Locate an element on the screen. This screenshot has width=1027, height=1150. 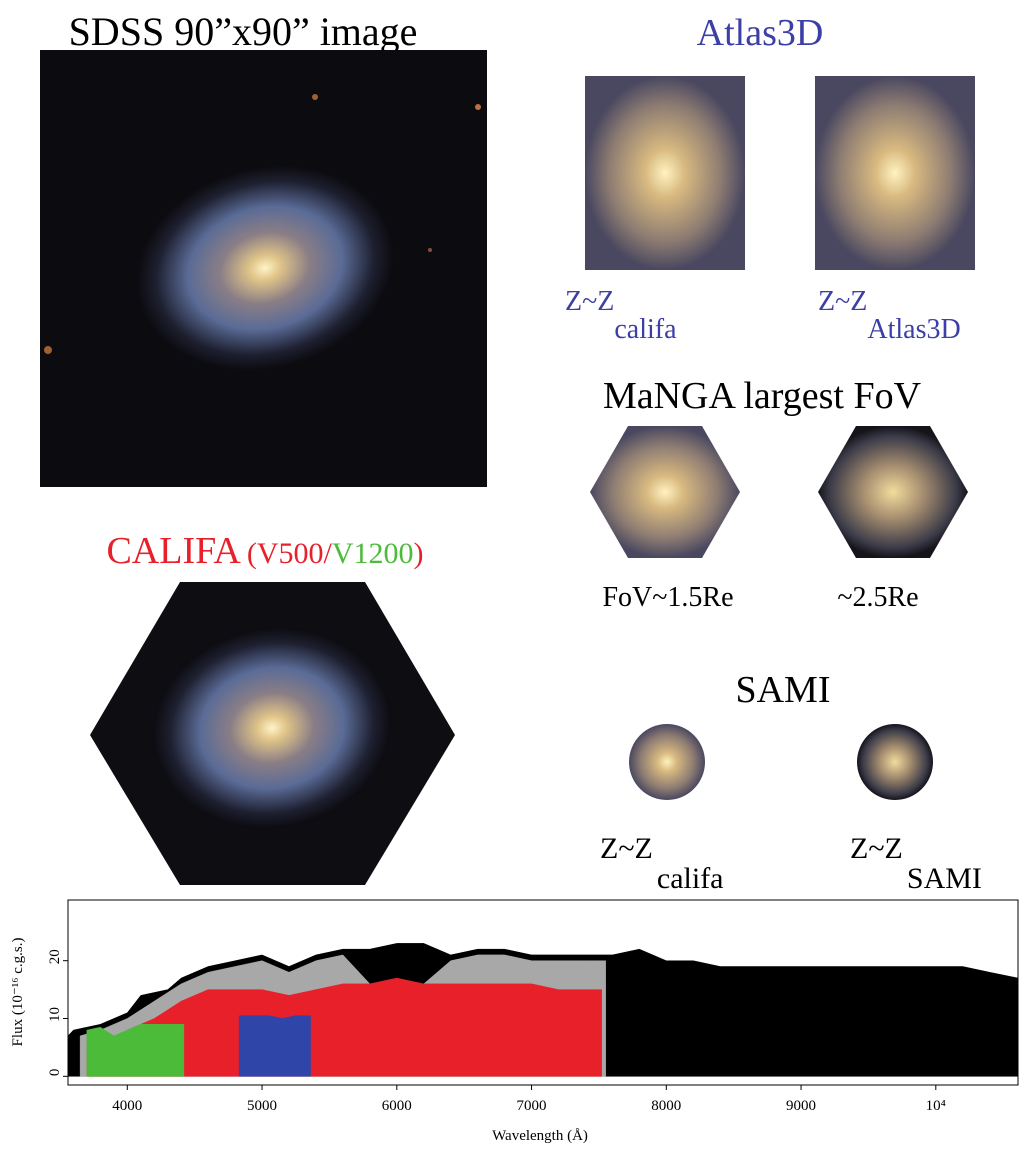
y-axis-label: Flux (10⁻¹⁶ c.g.s.) is located at coordinates (18, 992).